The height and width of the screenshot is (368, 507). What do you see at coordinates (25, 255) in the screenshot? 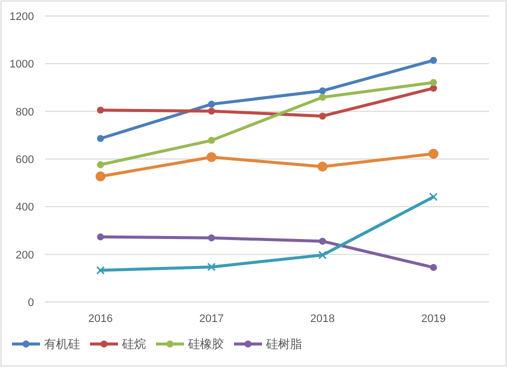
I see `y-tick-label: 200` at bounding box center [25, 255].